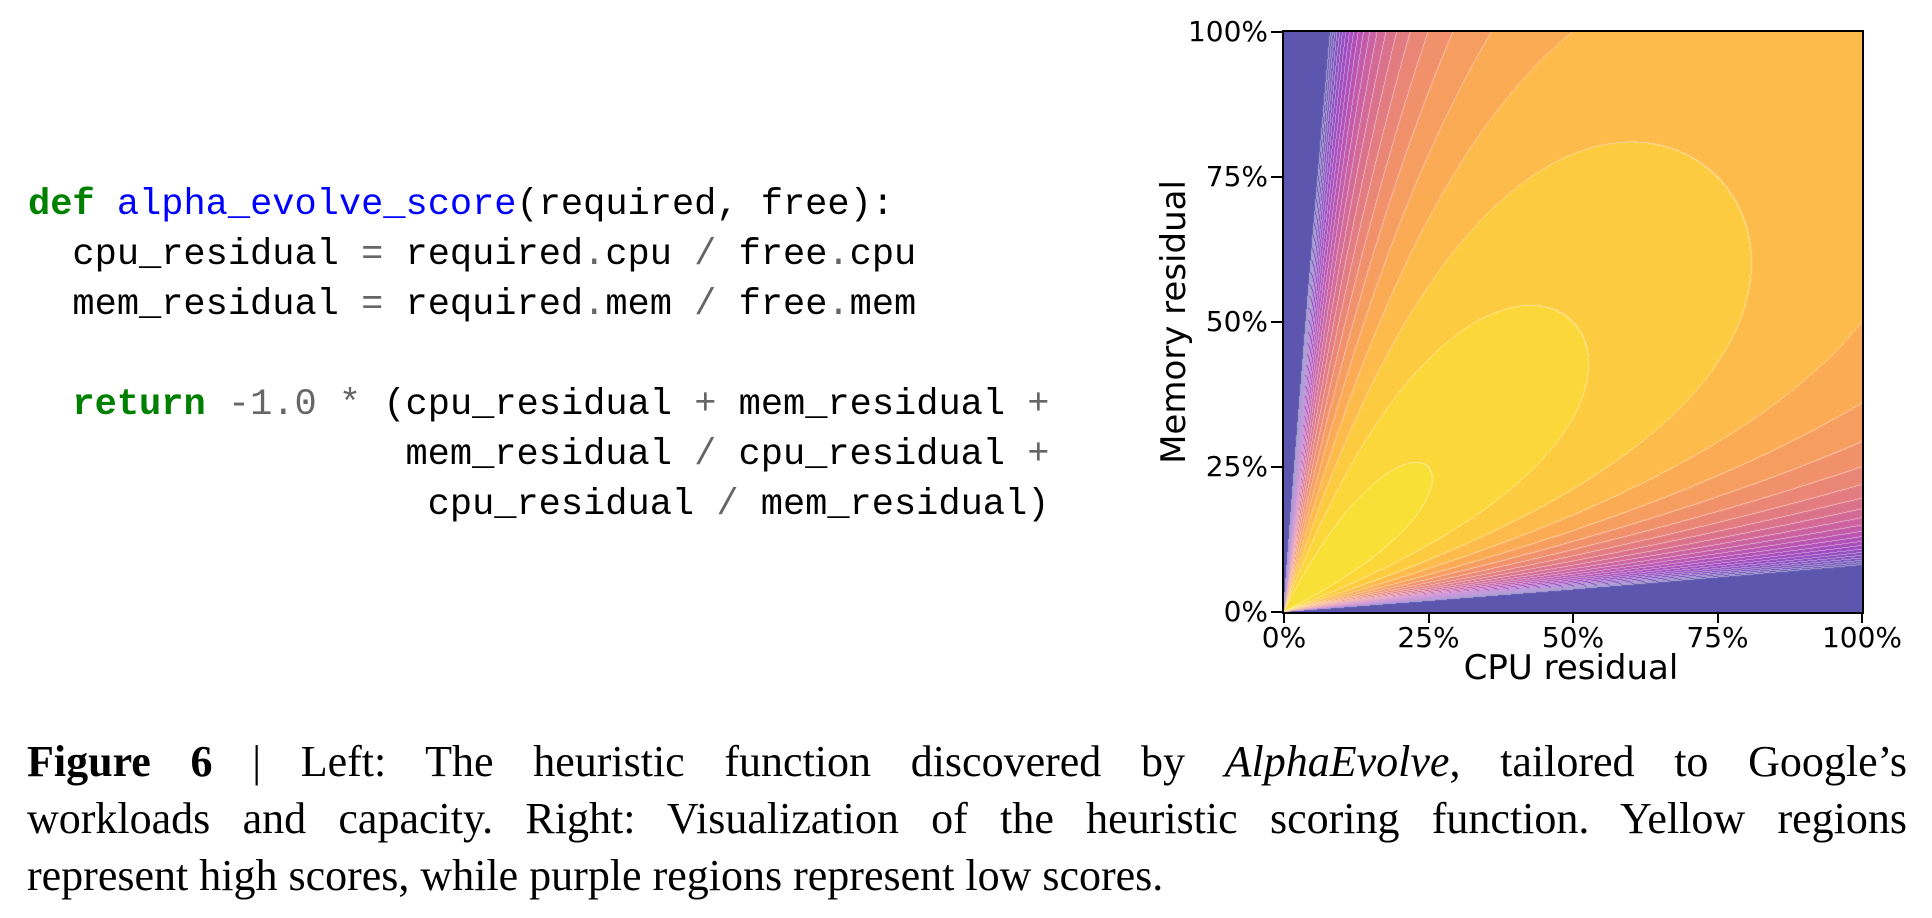  I want to click on y-axis-label: Memory residual, so click(1174, 322).